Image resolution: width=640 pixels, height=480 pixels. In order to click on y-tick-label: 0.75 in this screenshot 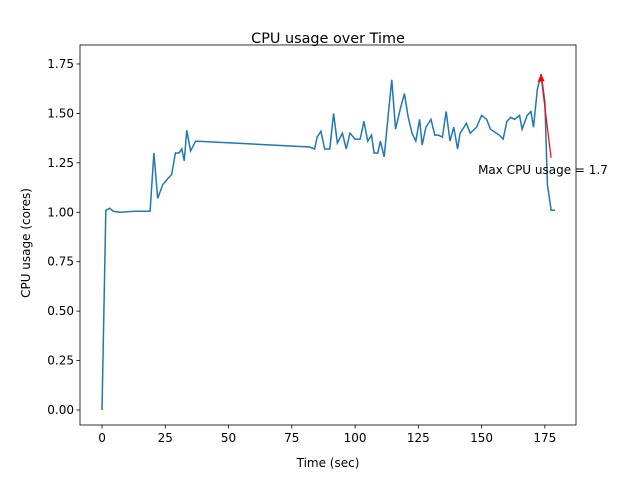, I will do `click(60, 262)`.